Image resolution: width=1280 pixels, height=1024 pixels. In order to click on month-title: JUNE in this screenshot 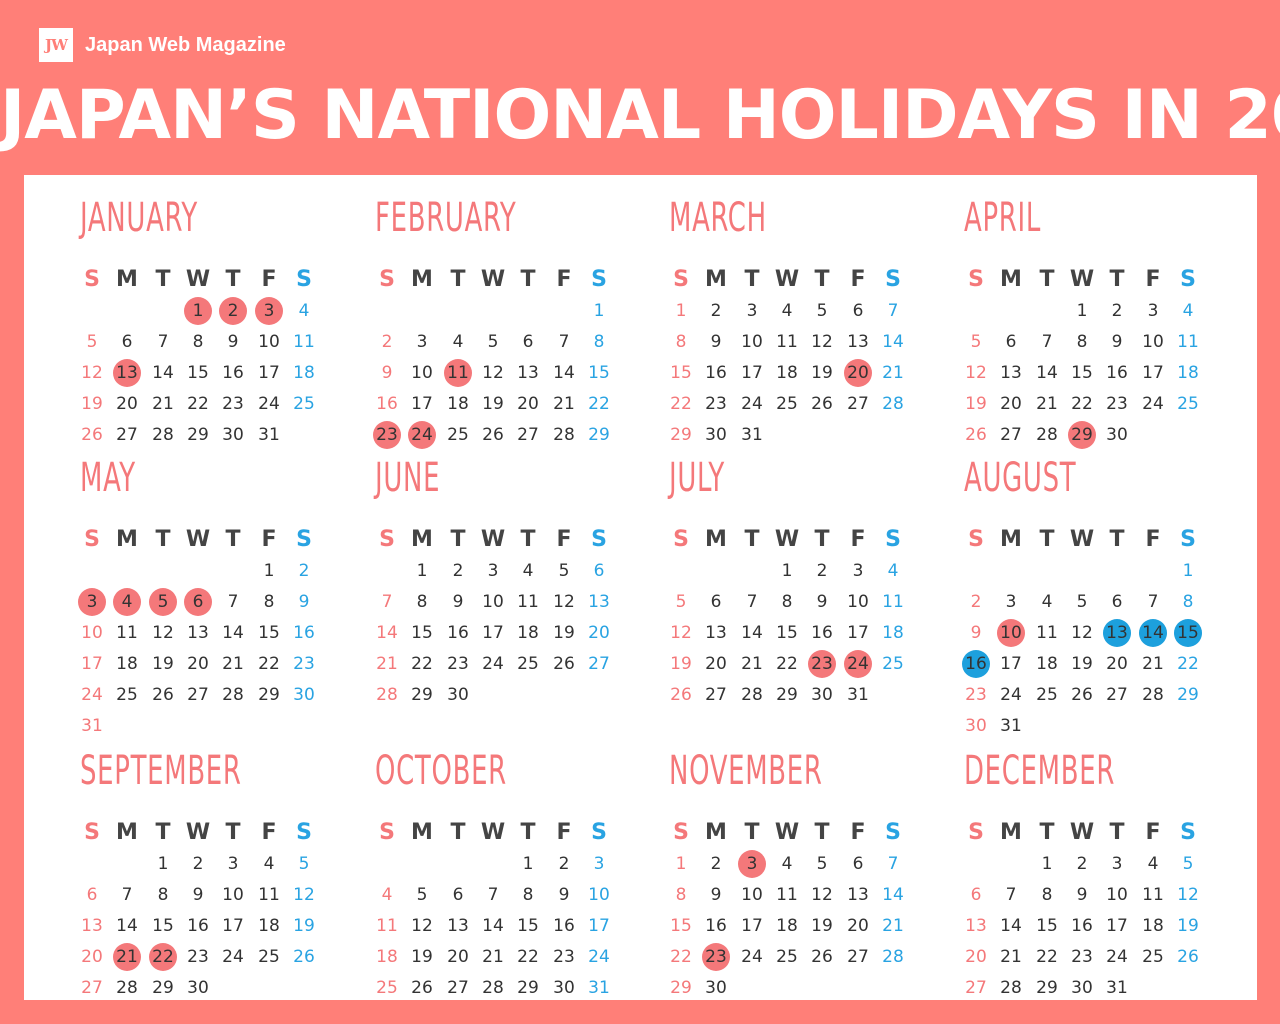, I will do `click(408, 478)`.